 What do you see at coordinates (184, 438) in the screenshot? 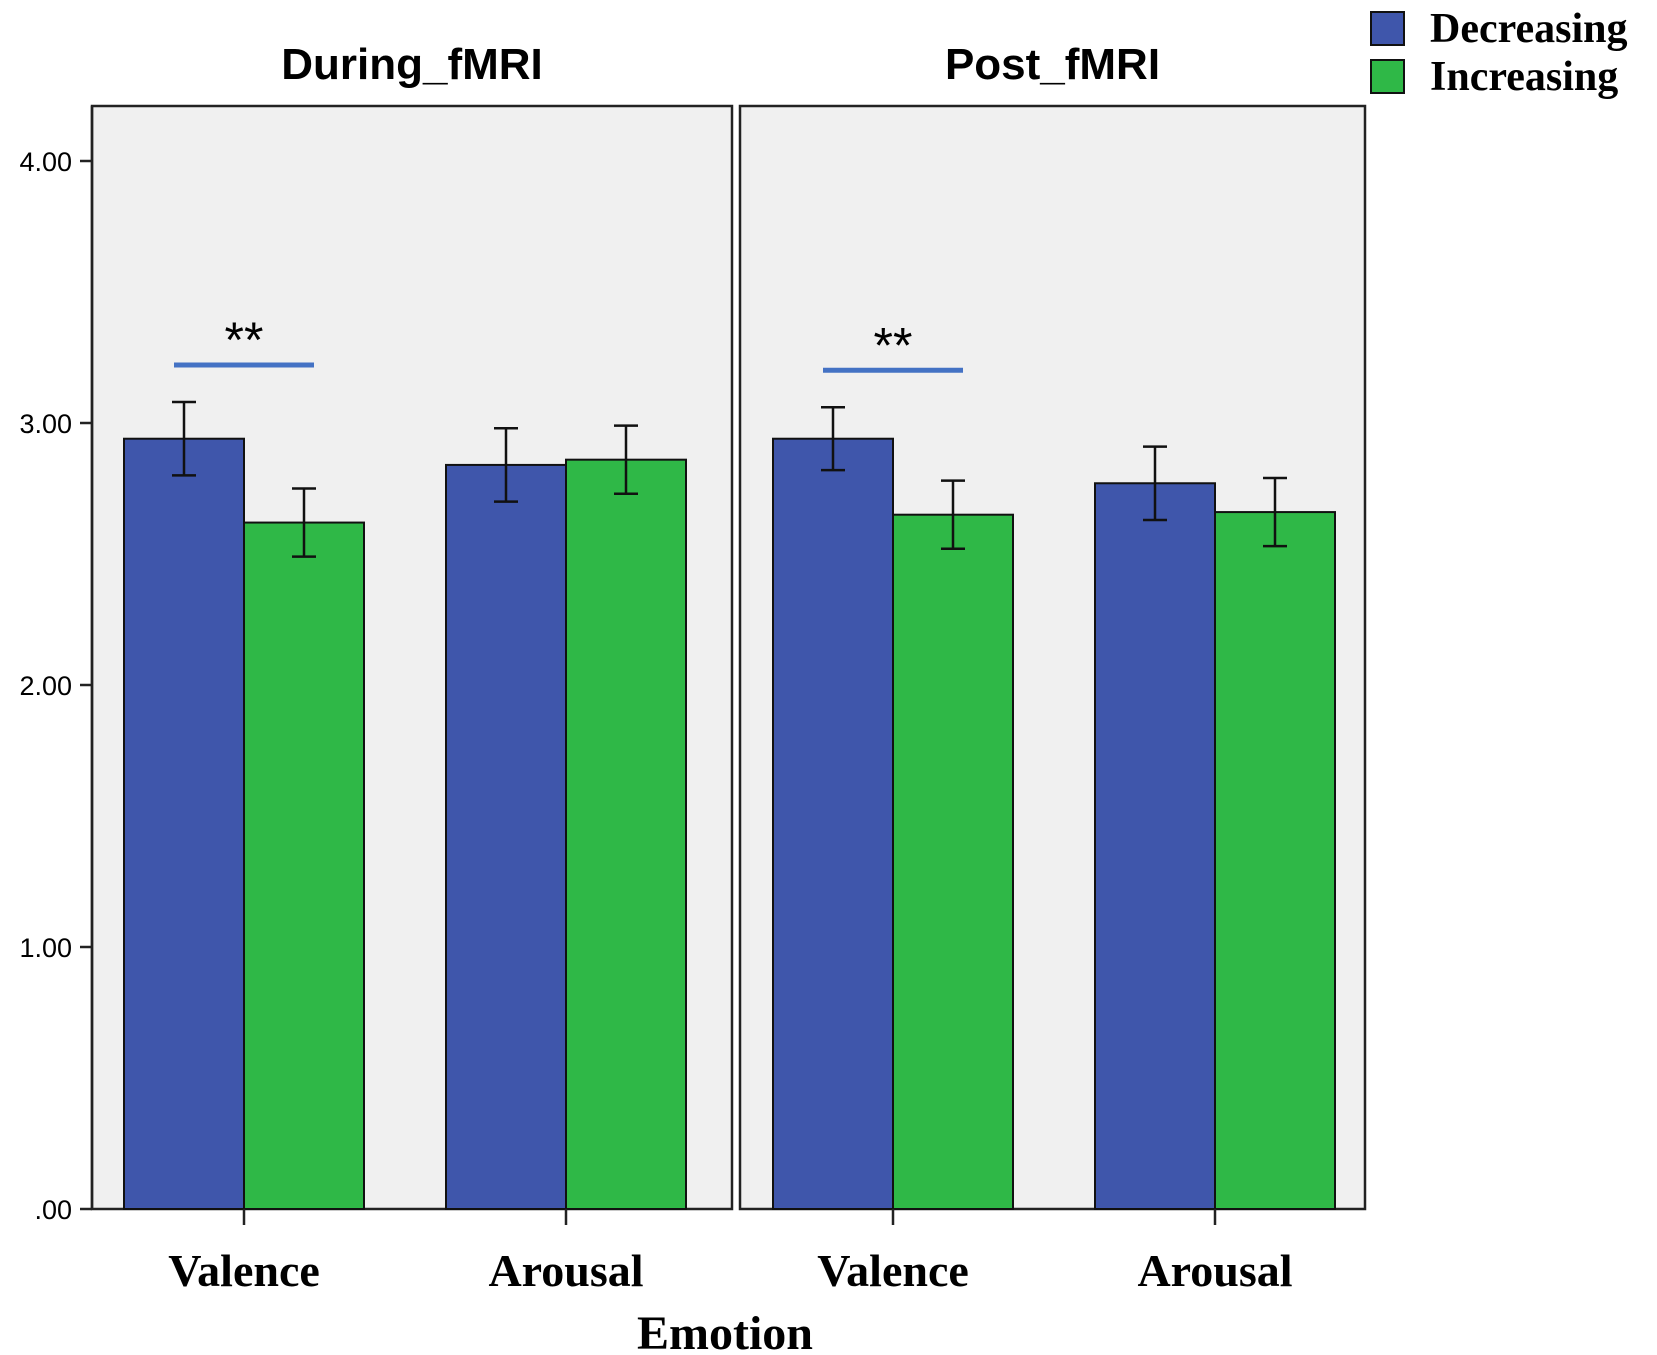
I see `error-bar-During_fMRI-Valence-Decreasing` at bounding box center [184, 438].